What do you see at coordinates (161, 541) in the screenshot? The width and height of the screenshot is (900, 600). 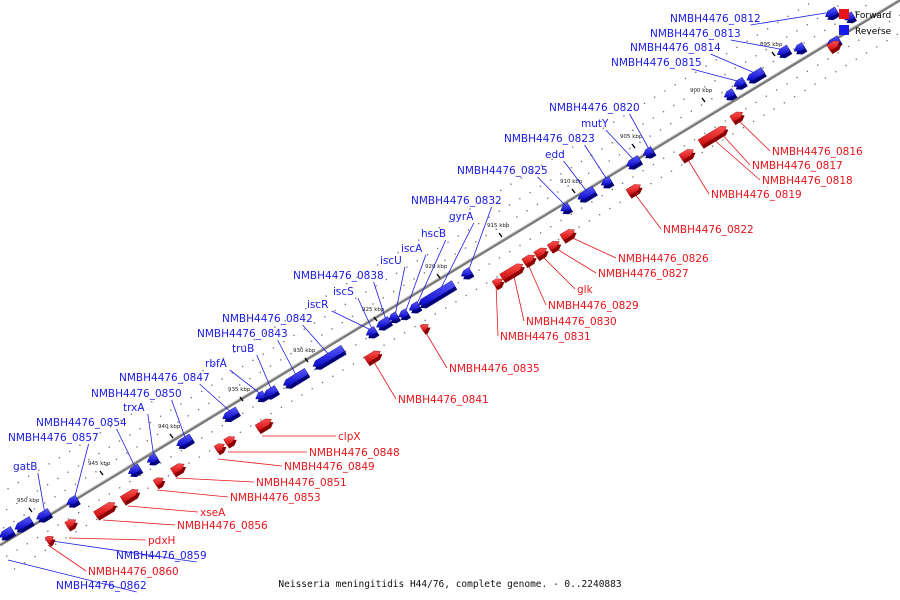 I see `forward-gene-label: pdxH` at bounding box center [161, 541].